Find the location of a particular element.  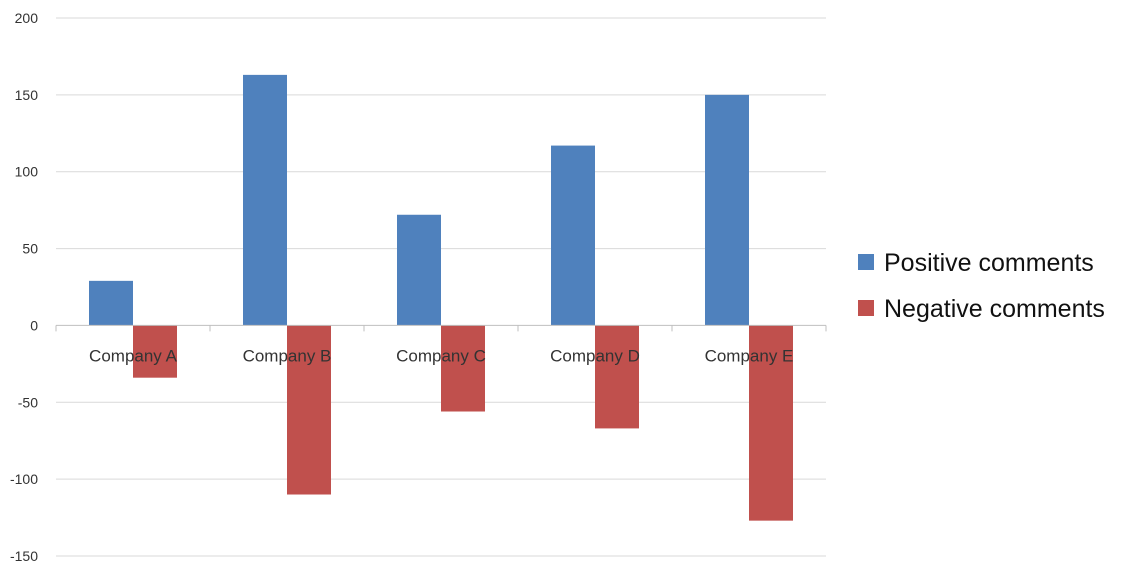

y-tick-label: 0 is located at coordinates (34, 325).